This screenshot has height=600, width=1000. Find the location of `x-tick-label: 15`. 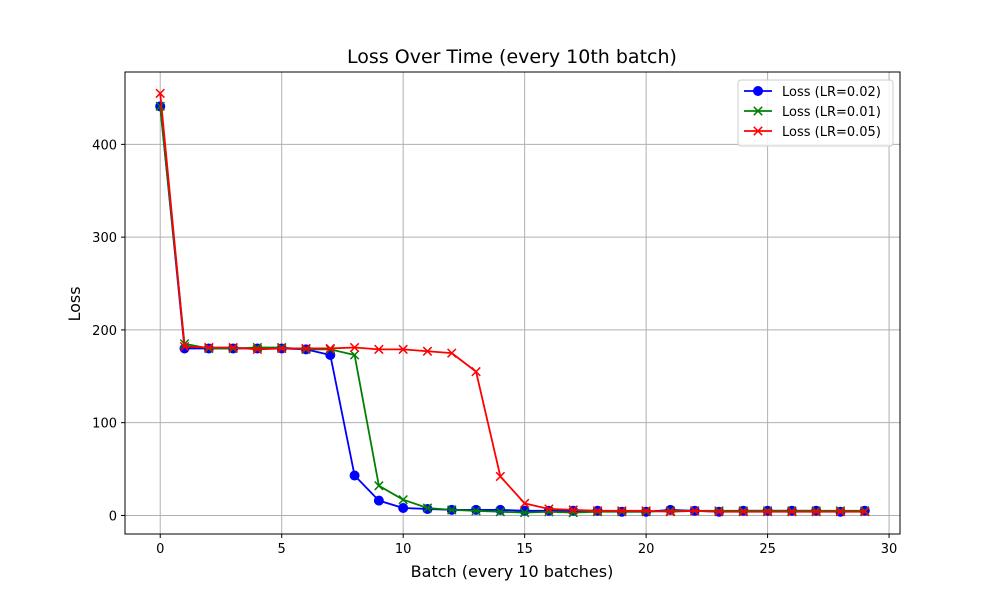

x-tick-label: 15 is located at coordinates (524, 549).